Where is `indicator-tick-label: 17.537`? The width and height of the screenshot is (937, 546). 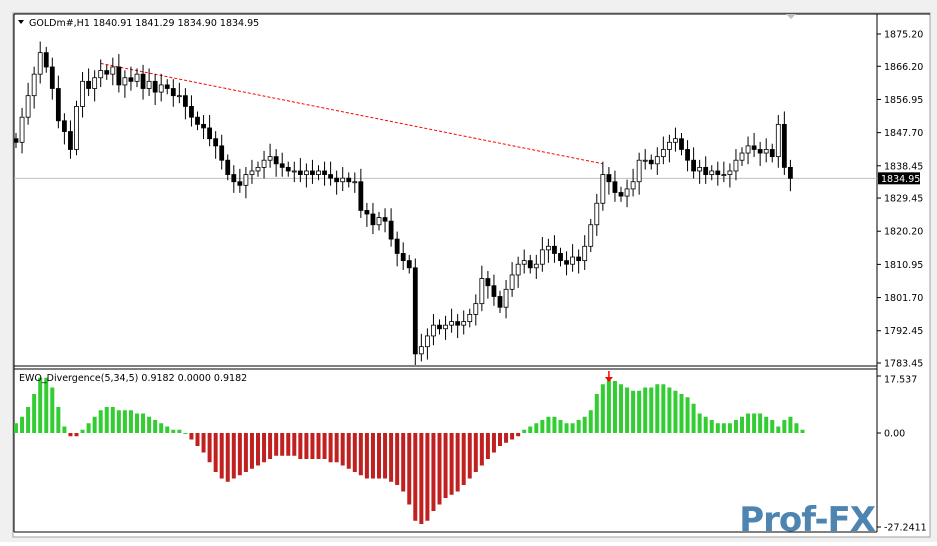 indicator-tick-label: 17.537 is located at coordinates (900, 380).